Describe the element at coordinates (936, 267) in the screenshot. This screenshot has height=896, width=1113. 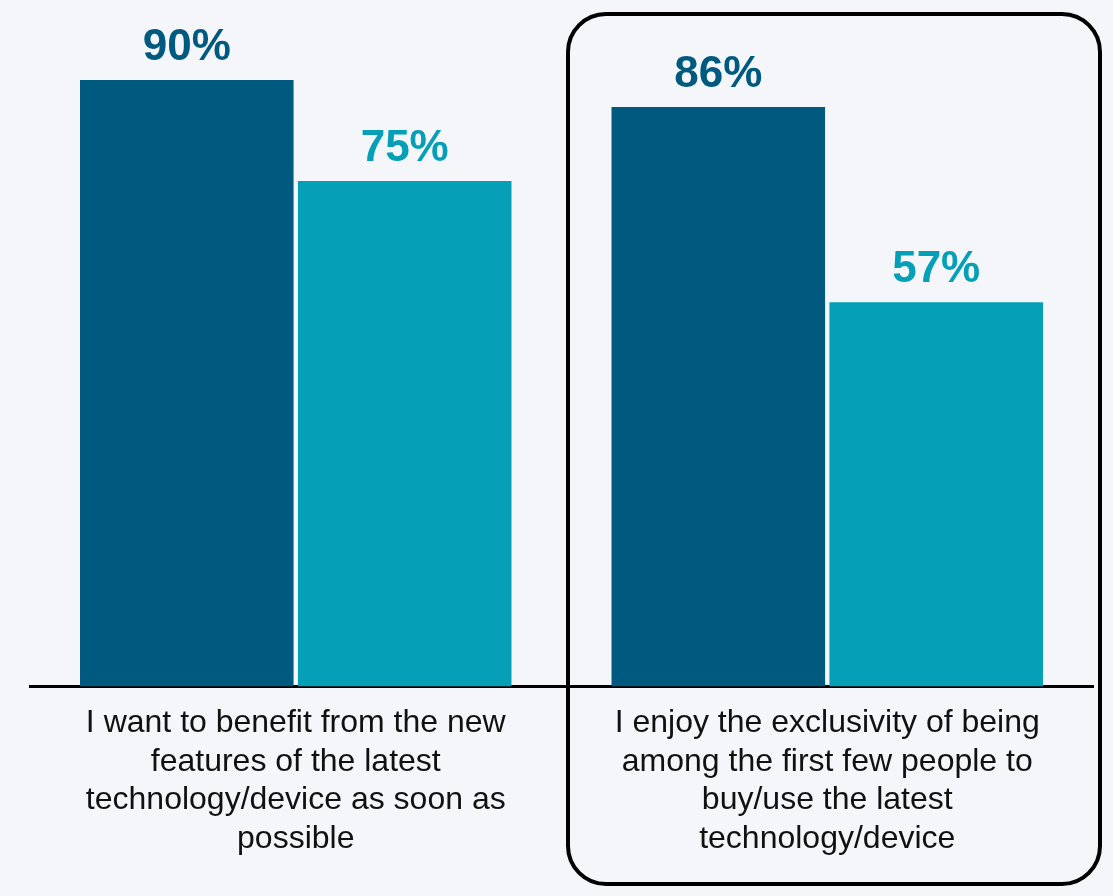
I see `data-label: 57%` at that location.